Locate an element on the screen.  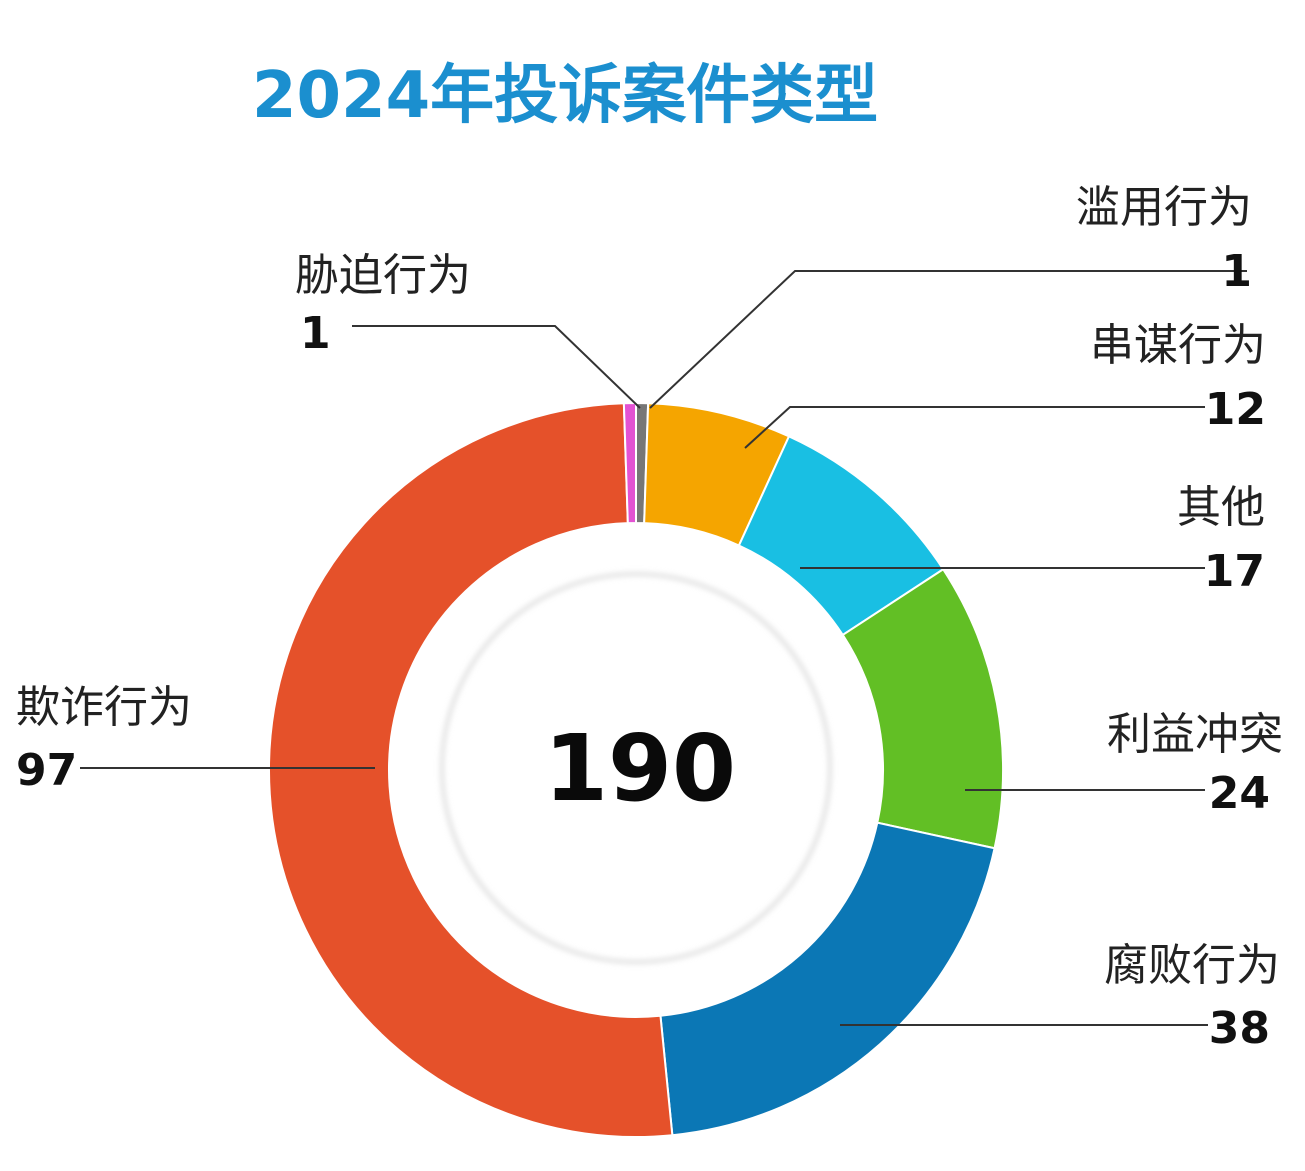
center-ring is located at coordinates (636, 768).